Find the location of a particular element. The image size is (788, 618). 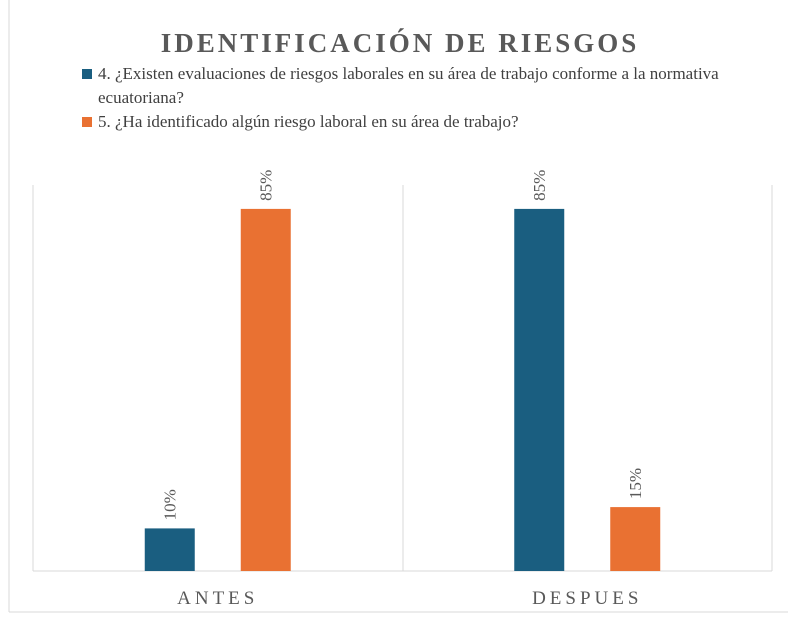

data-label: 15% is located at coordinates (635, 483).